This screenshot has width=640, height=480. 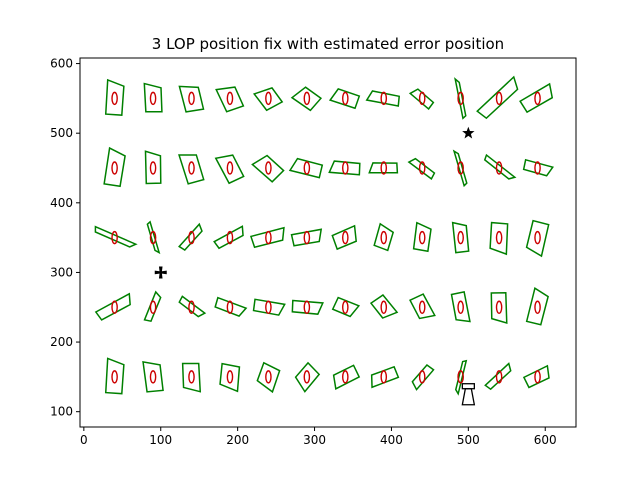 What do you see at coordinates (468, 397) in the screenshot?
I see `lighthouse-tower` at bounding box center [468, 397].